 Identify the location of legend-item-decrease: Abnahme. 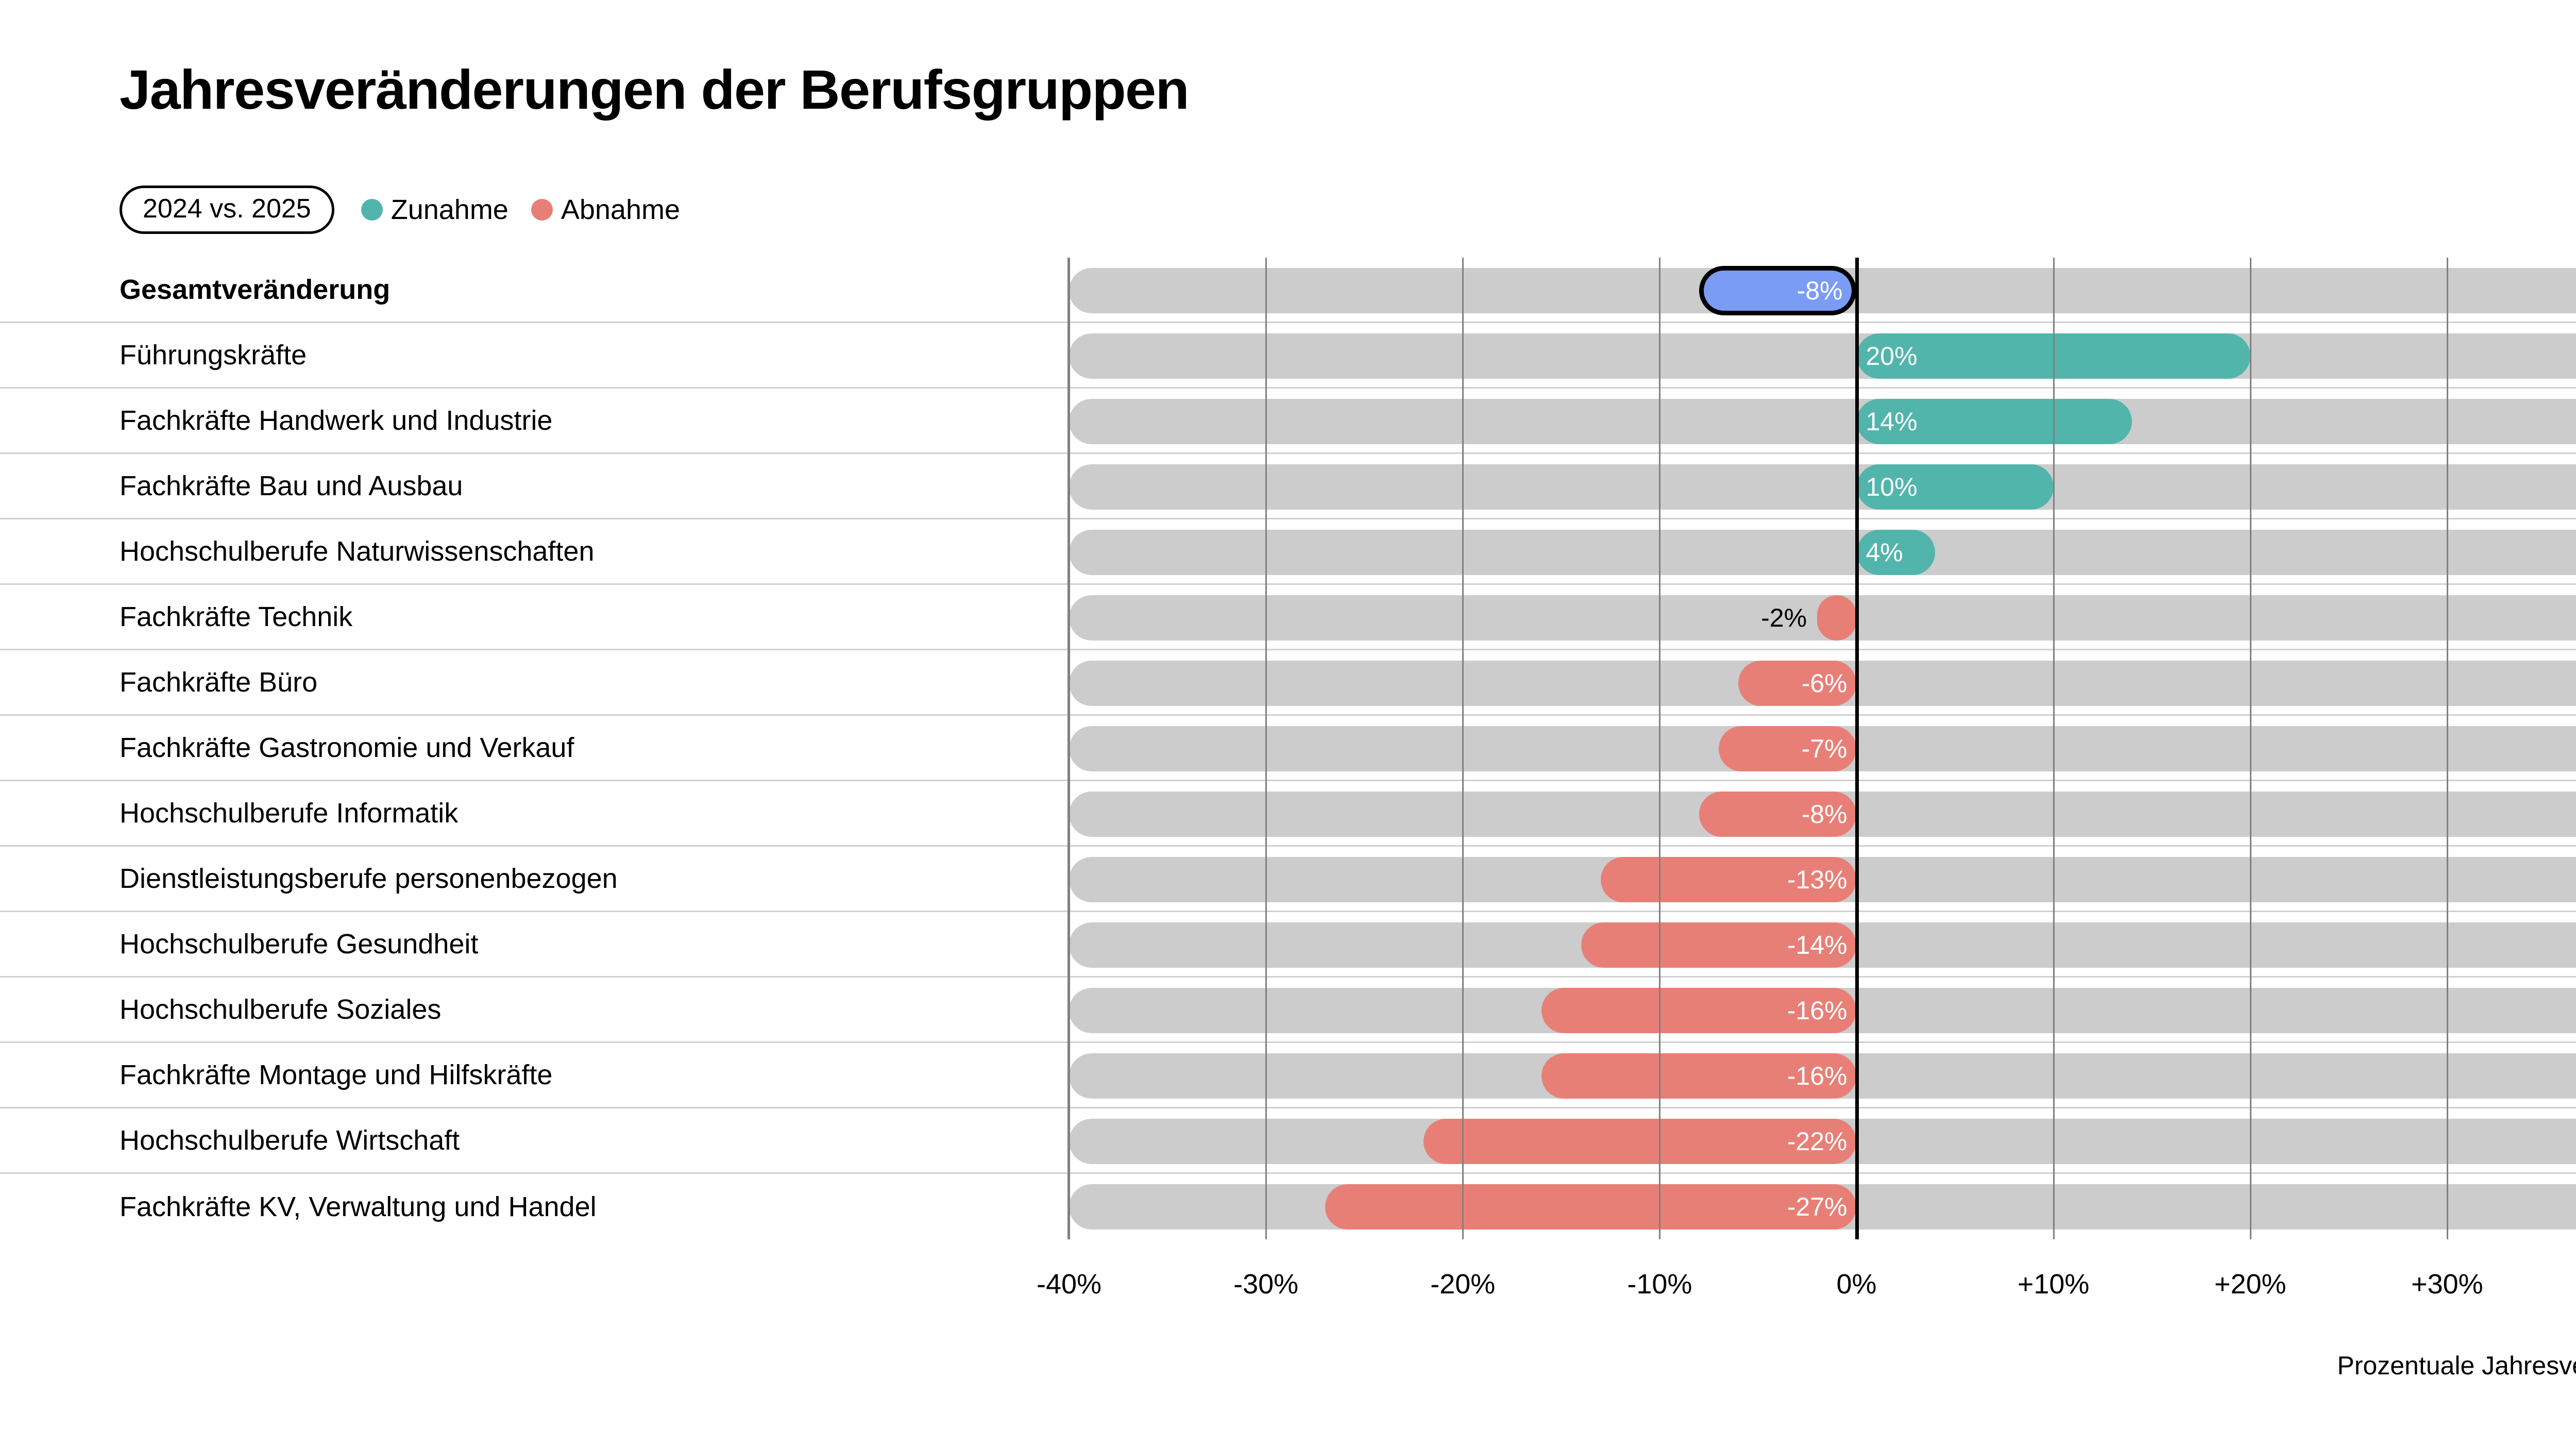
(605, 210).